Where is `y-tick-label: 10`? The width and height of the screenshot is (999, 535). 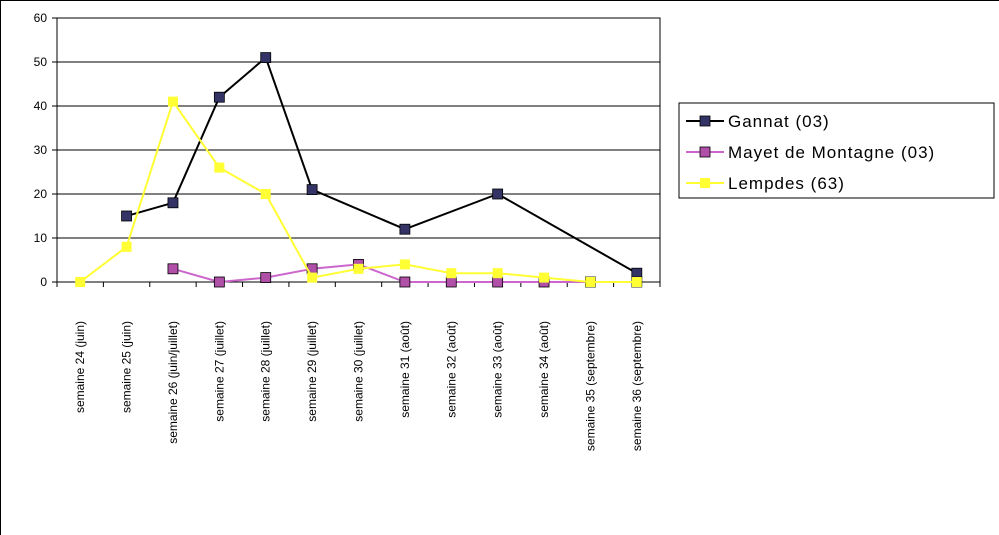 y-tick-label: 10 is located at coordinates (41, 238).